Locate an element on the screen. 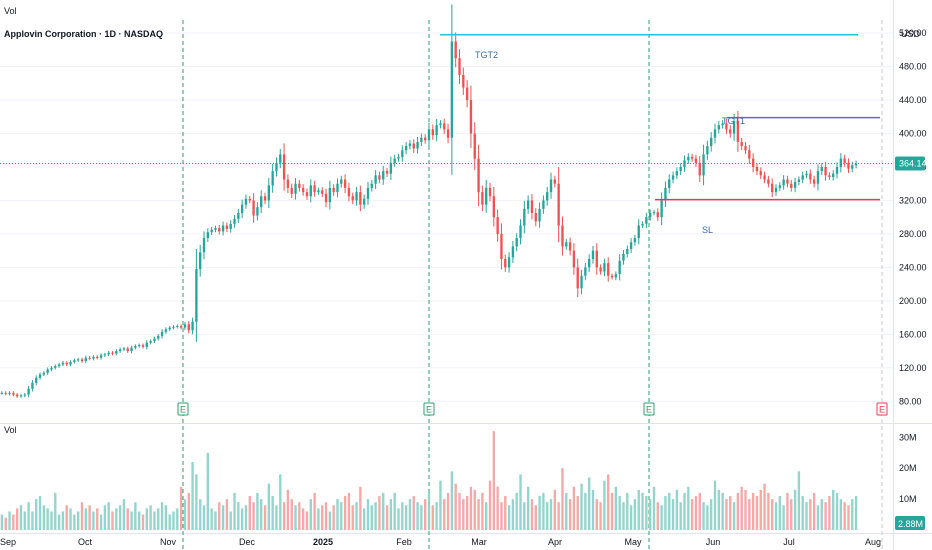  price-tick-label: 480.00 is located at coordinates (913, 67).